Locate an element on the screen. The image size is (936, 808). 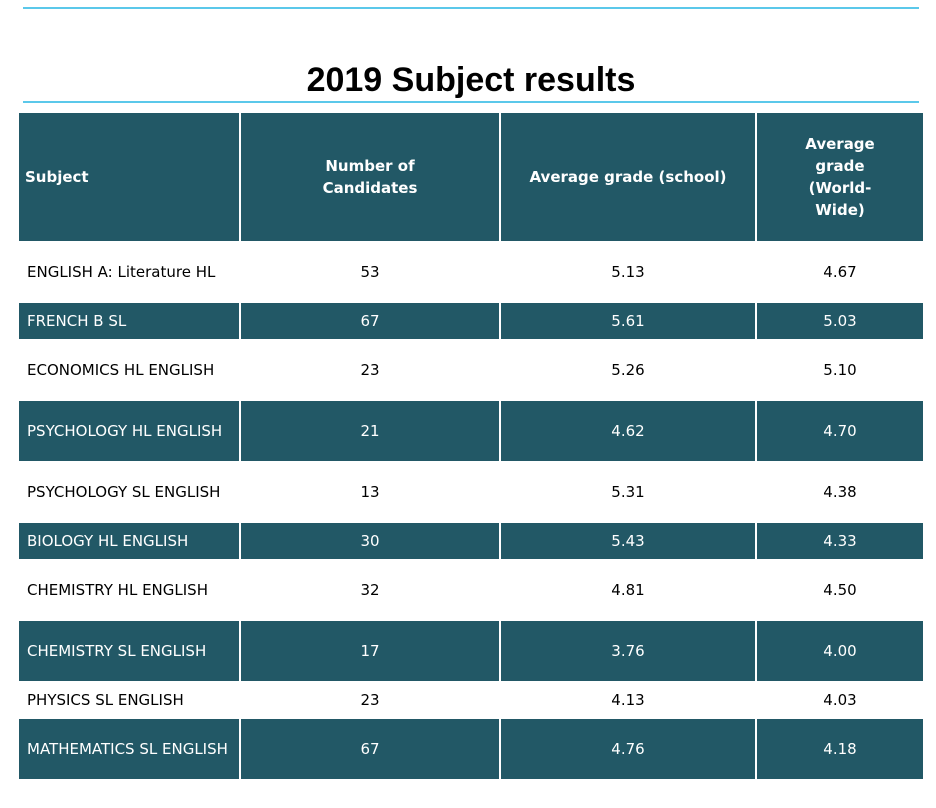
page-title: 2019 Subject results is located at coordinates (471, 80).